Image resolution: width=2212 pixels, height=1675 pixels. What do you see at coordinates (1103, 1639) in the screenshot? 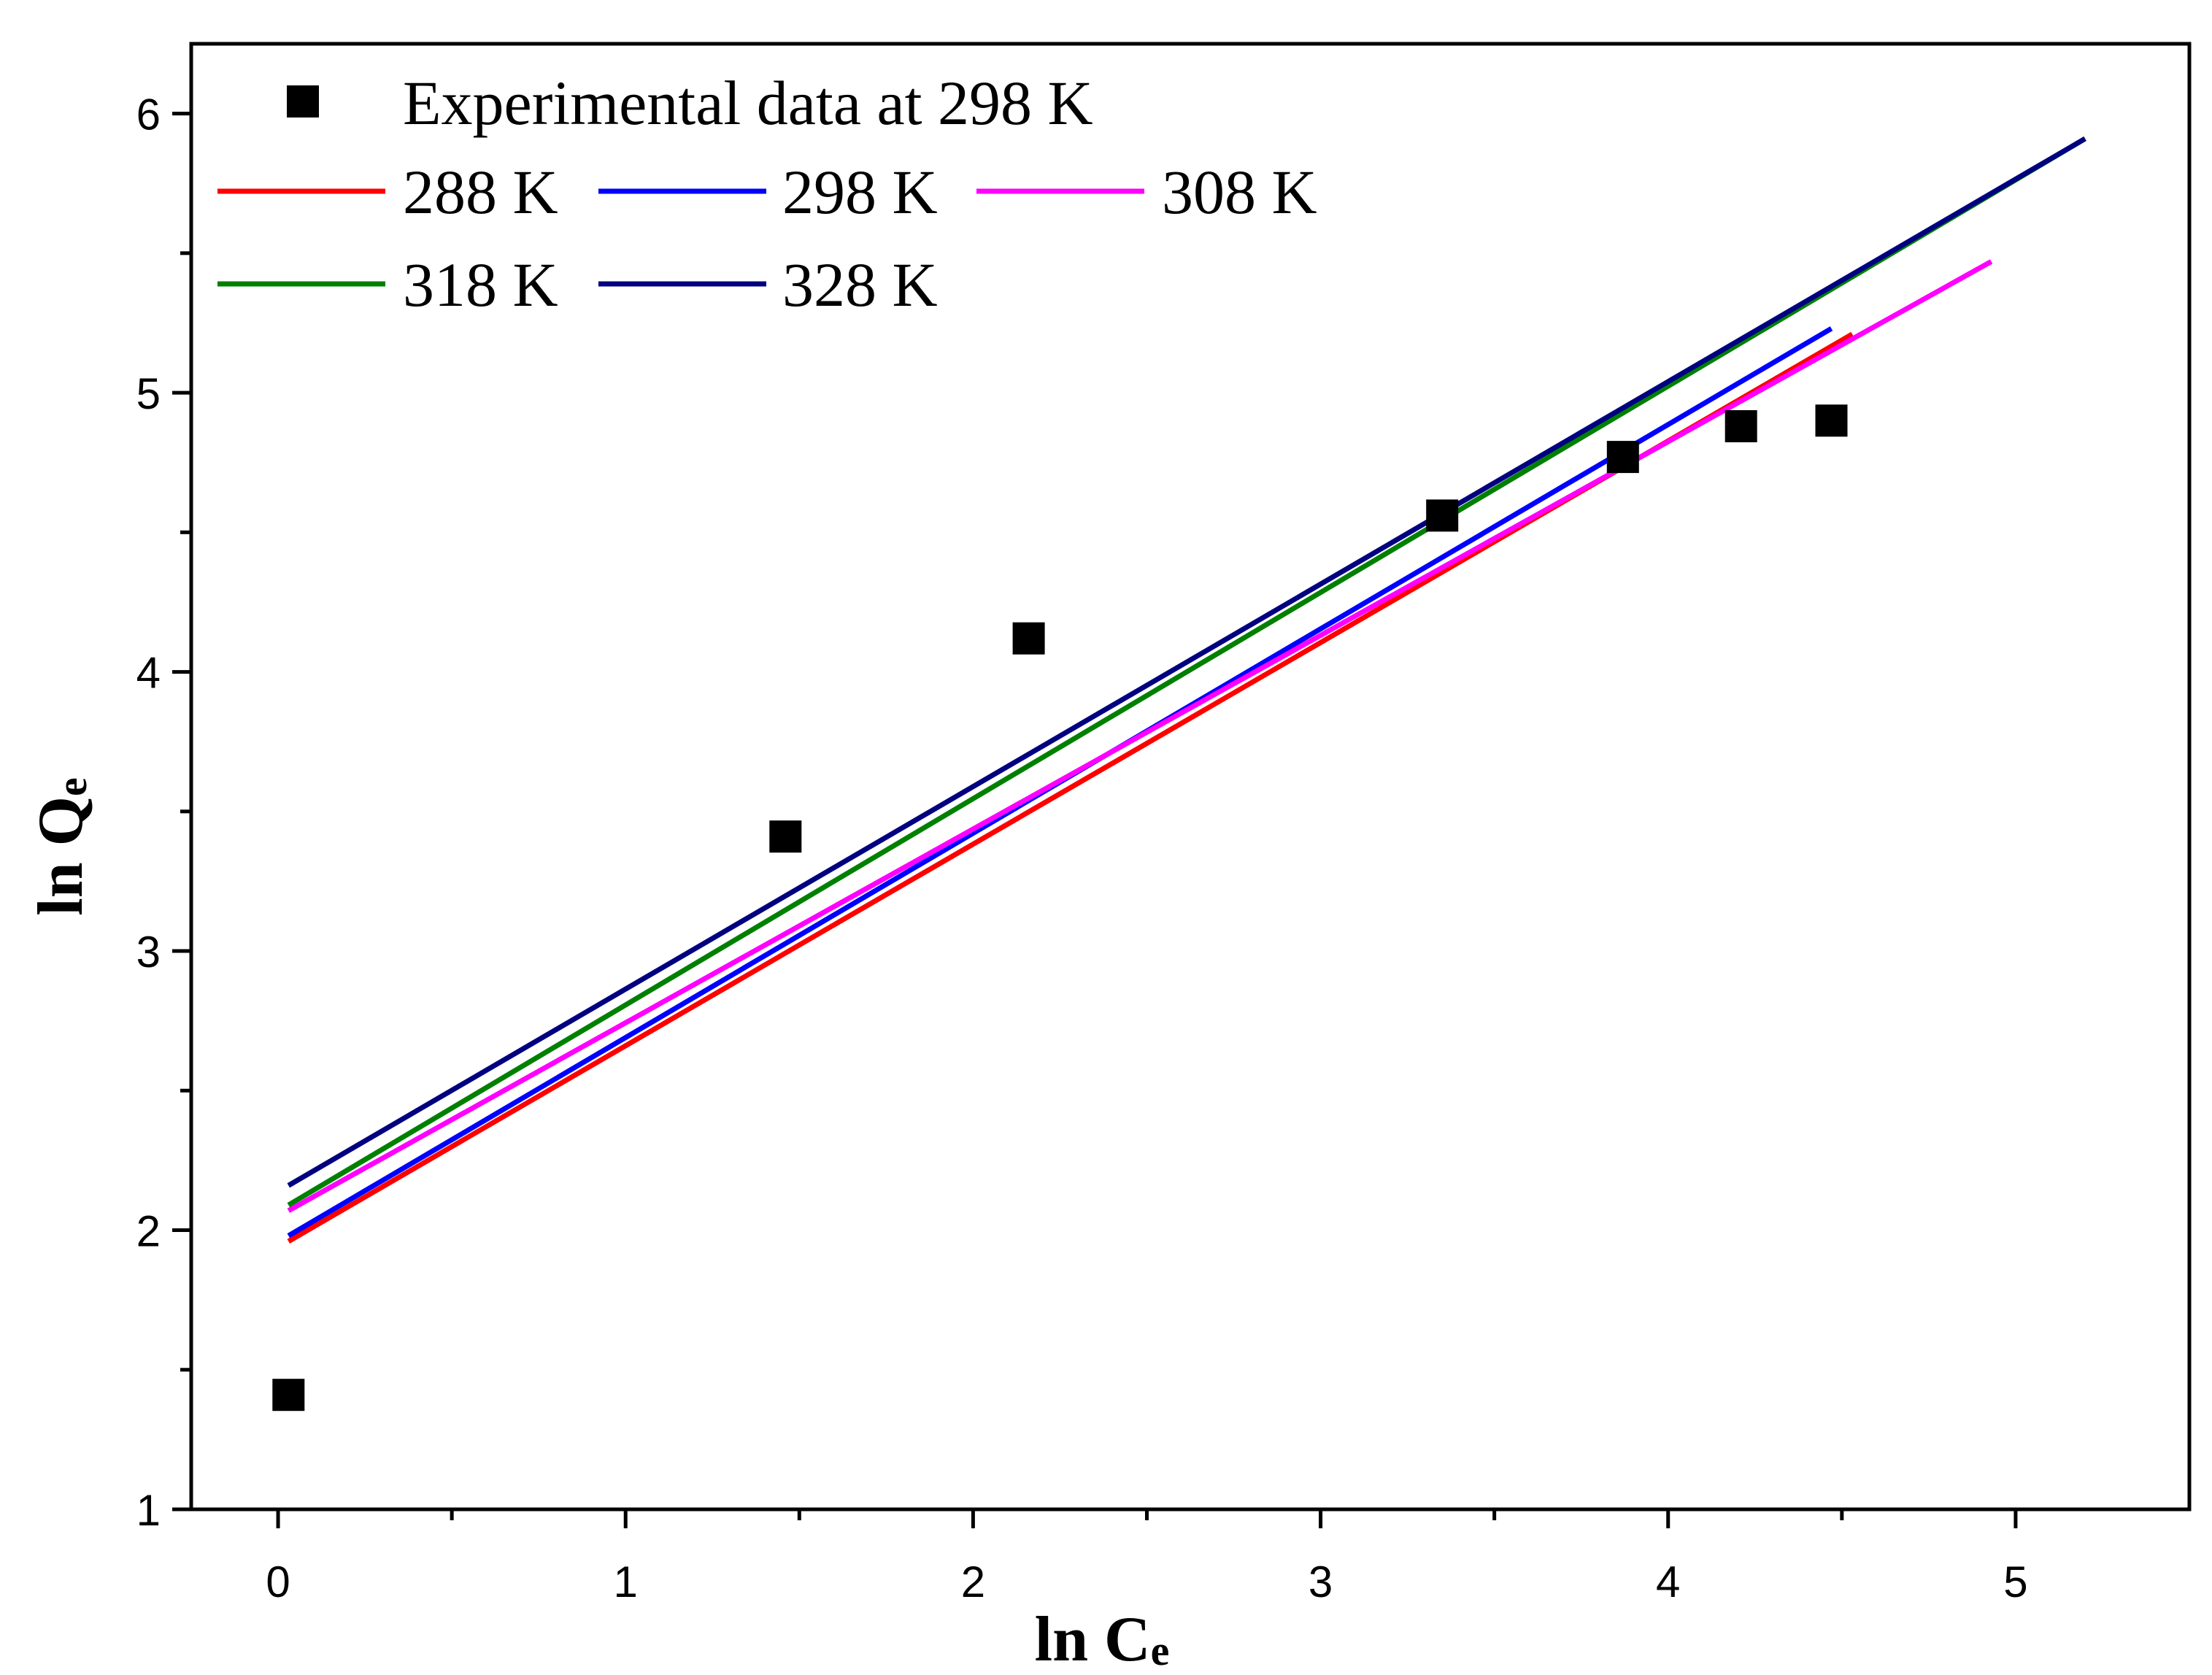
I see `x-axis-title: ln Ce` at bounding box center [1103, 1639].